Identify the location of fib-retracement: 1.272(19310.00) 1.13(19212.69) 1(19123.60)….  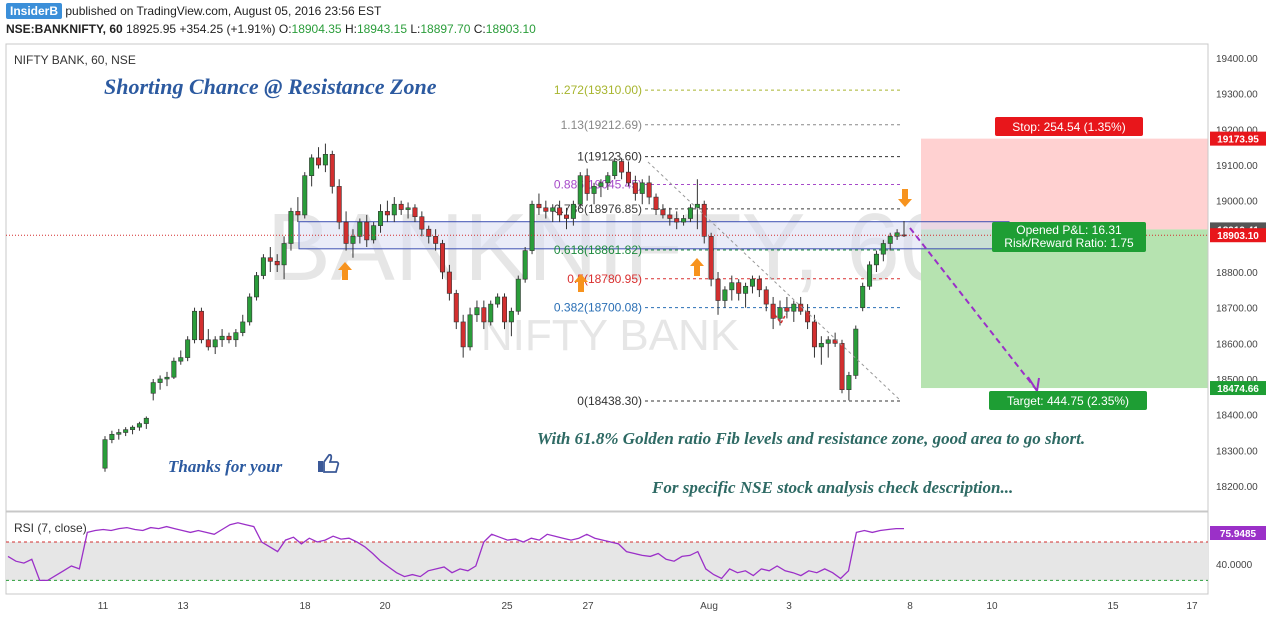
(727, 245).